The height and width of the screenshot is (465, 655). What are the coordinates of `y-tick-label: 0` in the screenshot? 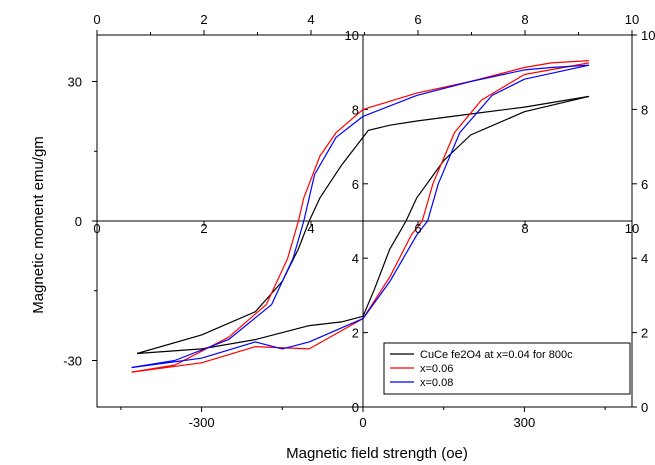 It's located at (78, 221).